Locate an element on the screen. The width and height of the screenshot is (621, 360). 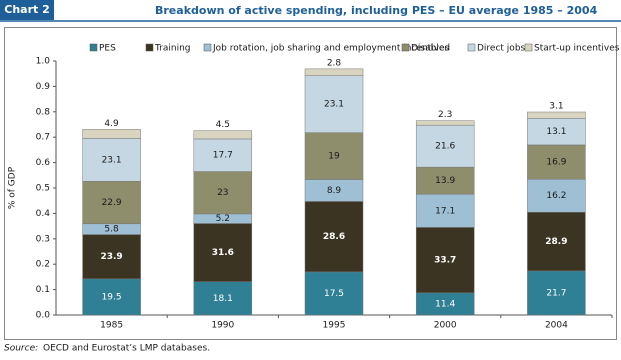
y-tick-label: 0.4 is located at coordinates (43, 214).